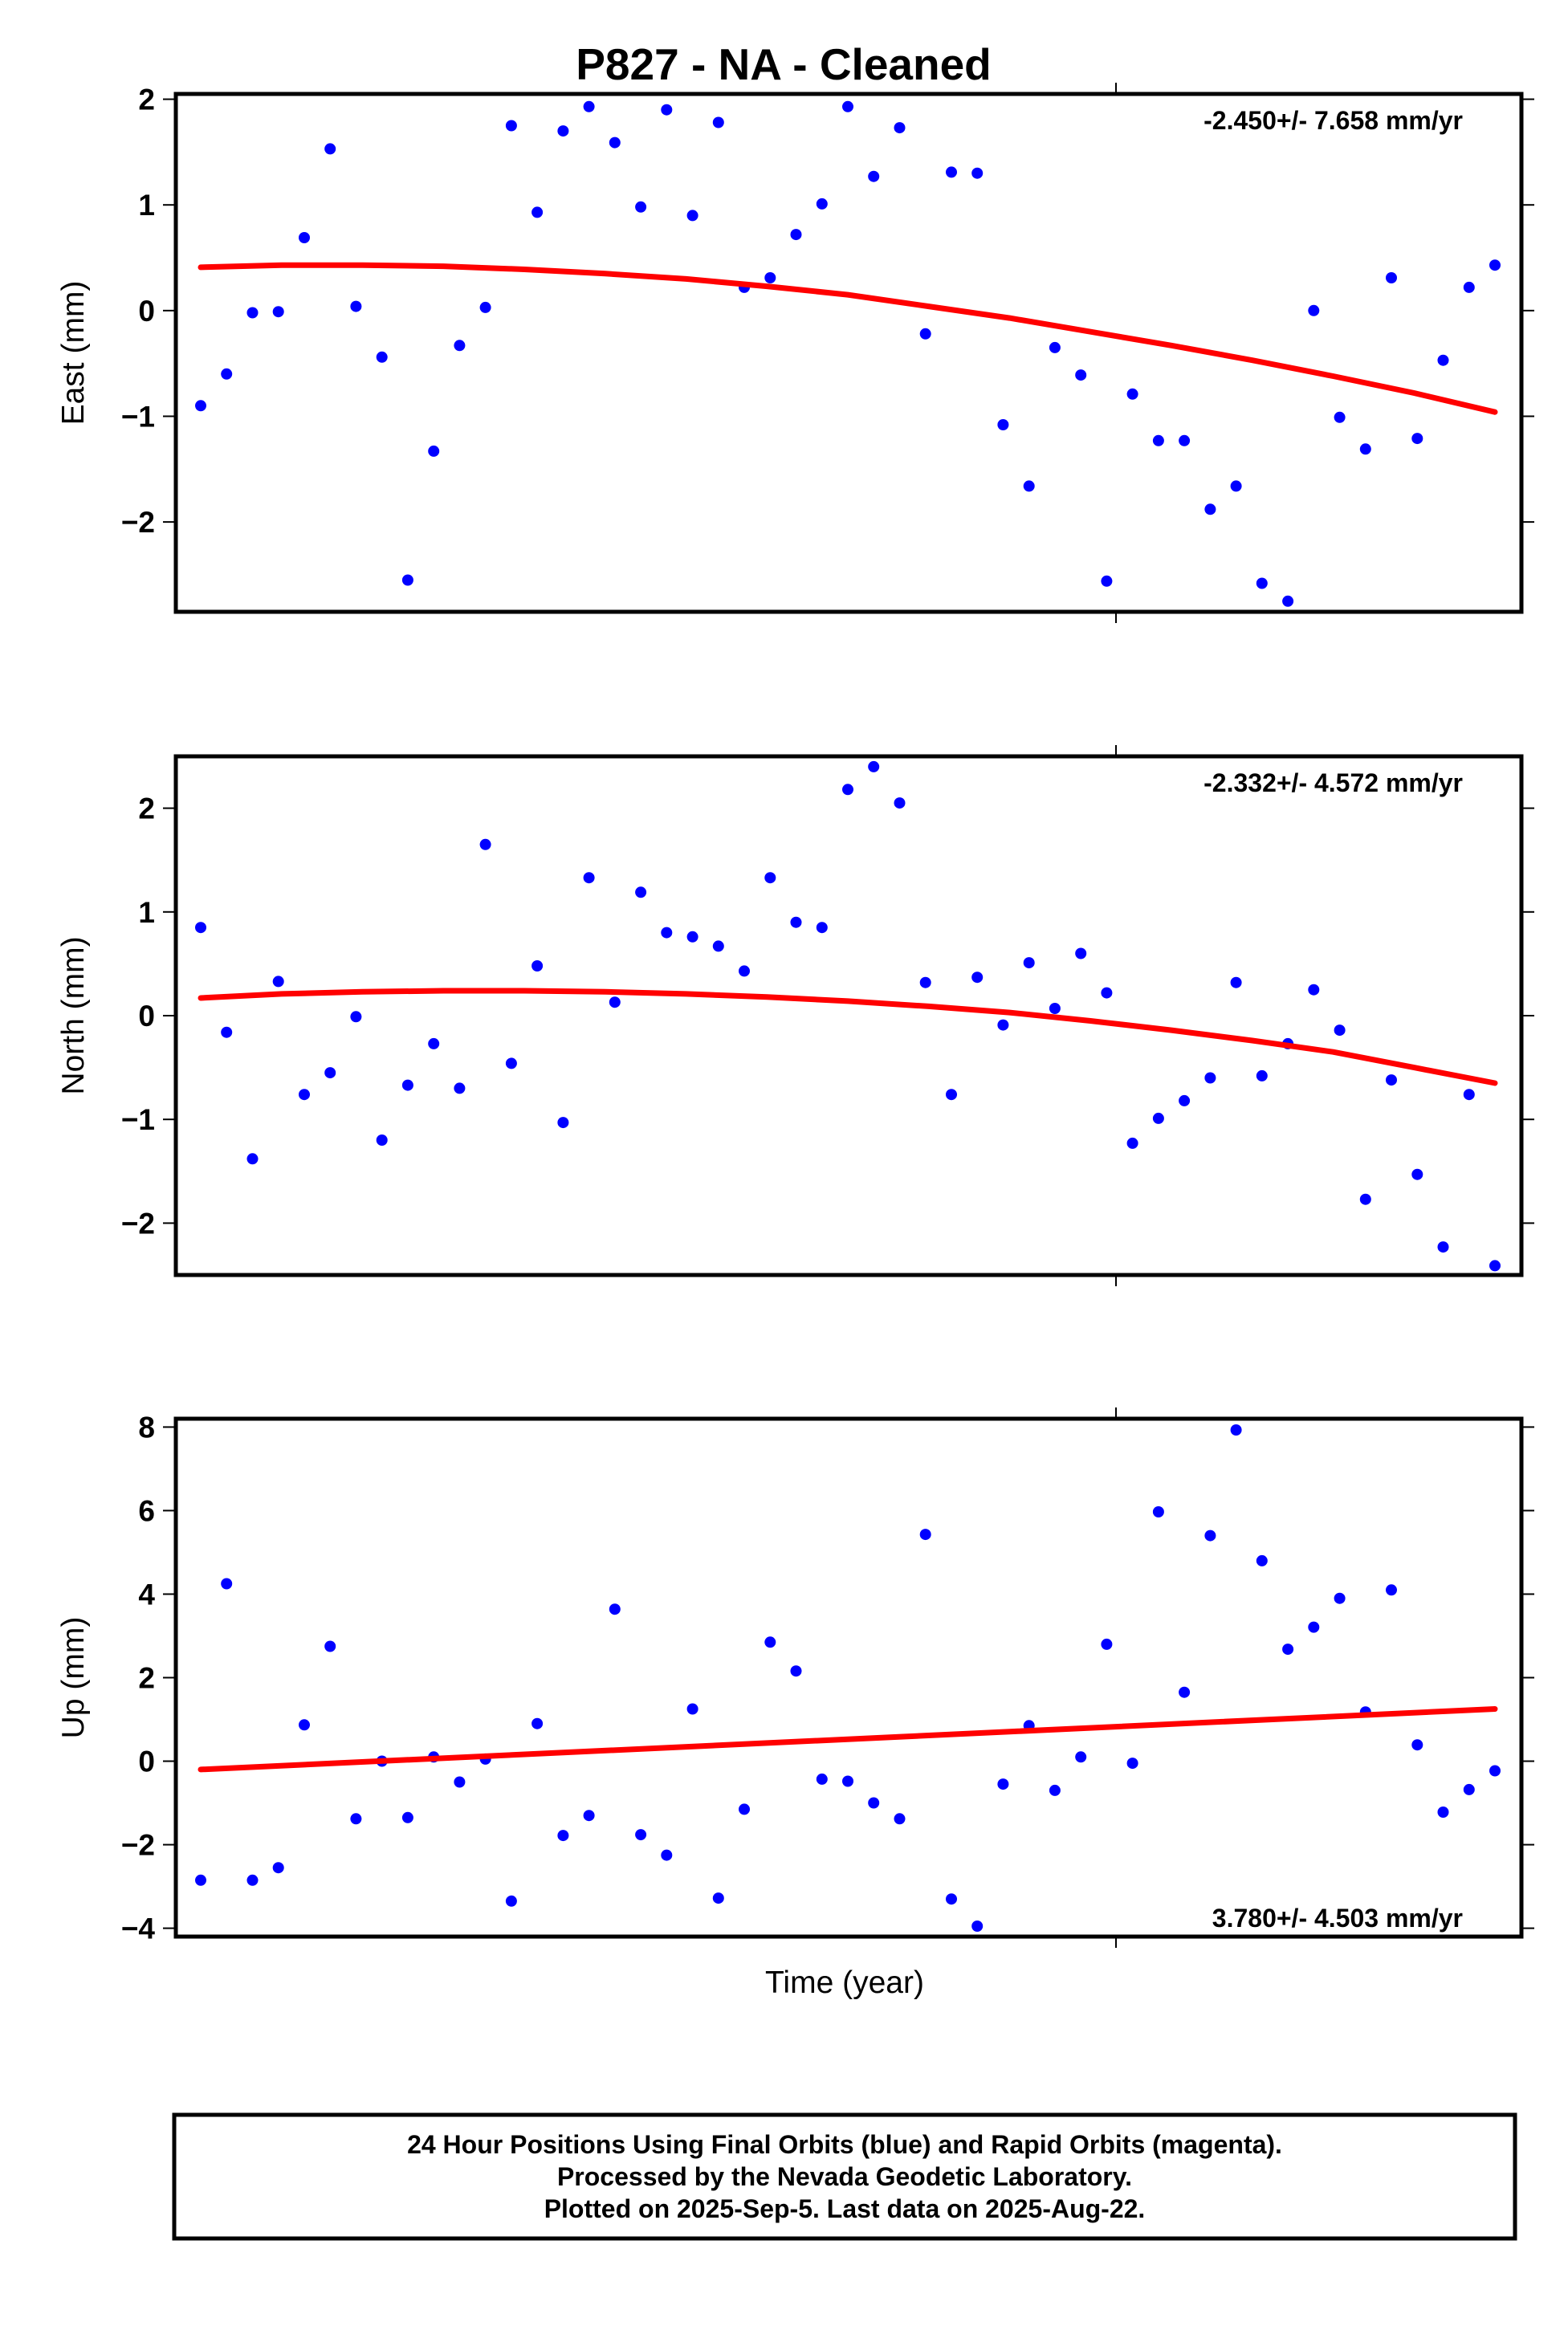 Image resolution: width=1568 pixels, height=2330 pixels. I want to click on rate-label: -2.332+/- 4.572 mm/yr, so click(1333, 782).